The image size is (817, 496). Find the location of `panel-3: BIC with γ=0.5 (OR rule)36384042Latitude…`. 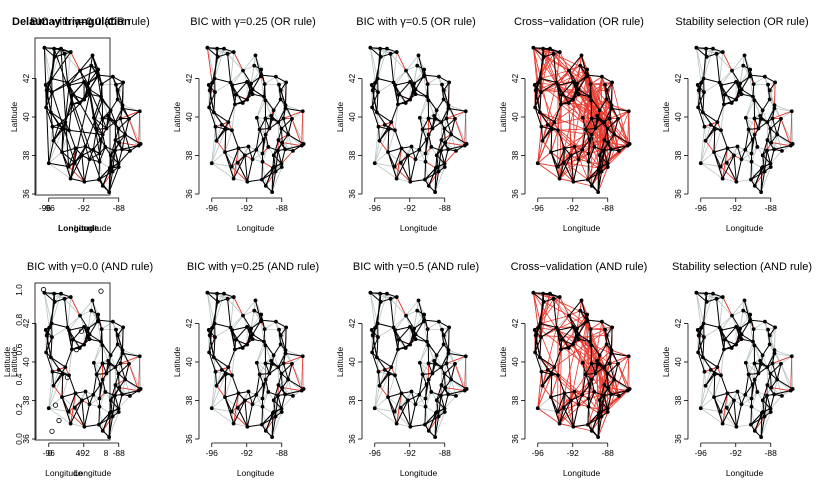

panel-3: BIC with γ=0.5 (OR rule)36384042Latitude… is located at coordinates (405, 124).